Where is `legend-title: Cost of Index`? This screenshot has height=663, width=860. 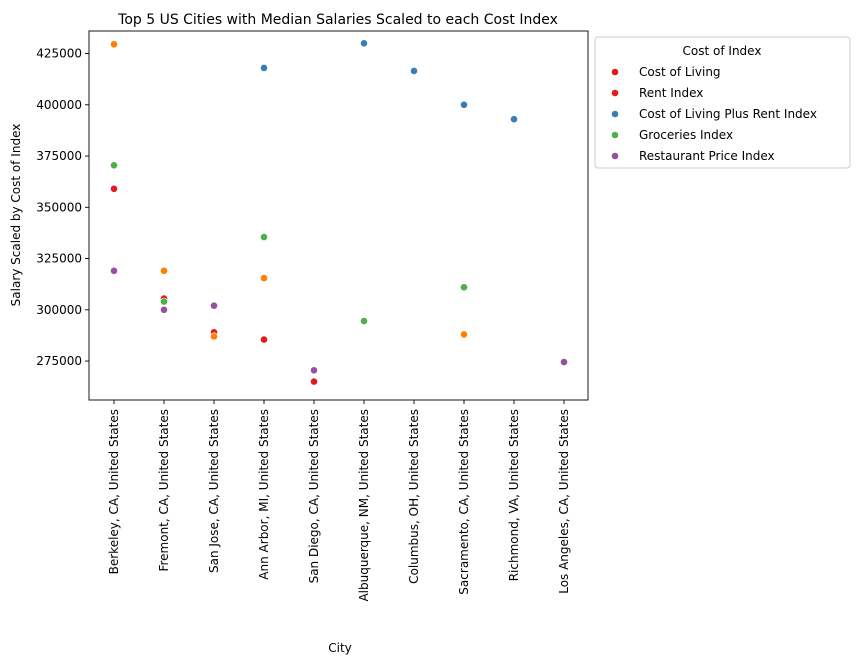
legend-title: Cost of Index is located at coordinates (722, 51).